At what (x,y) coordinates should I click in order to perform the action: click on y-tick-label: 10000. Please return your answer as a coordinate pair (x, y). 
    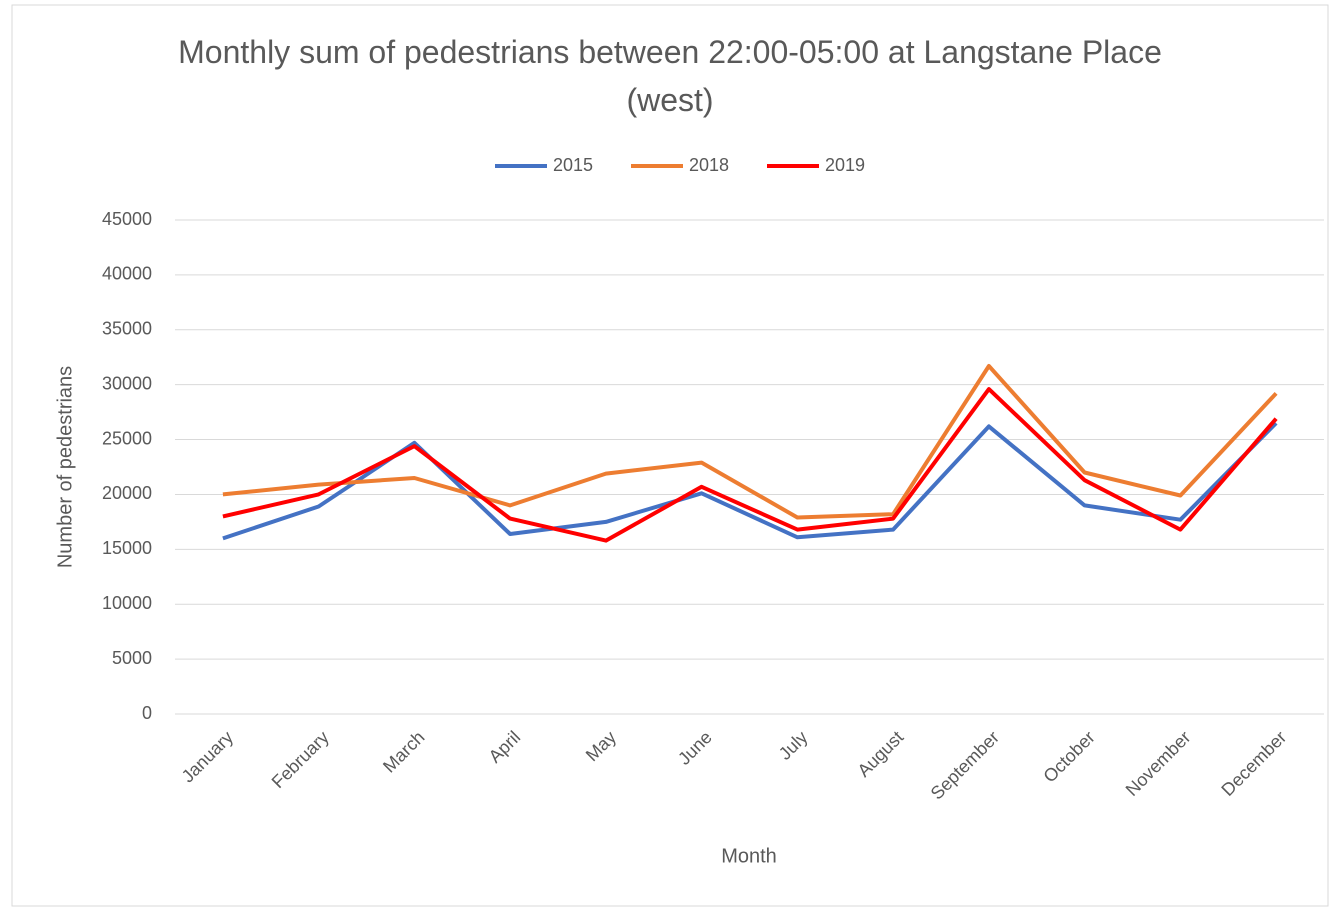
    Looking at the image, I should click on (127, 603).